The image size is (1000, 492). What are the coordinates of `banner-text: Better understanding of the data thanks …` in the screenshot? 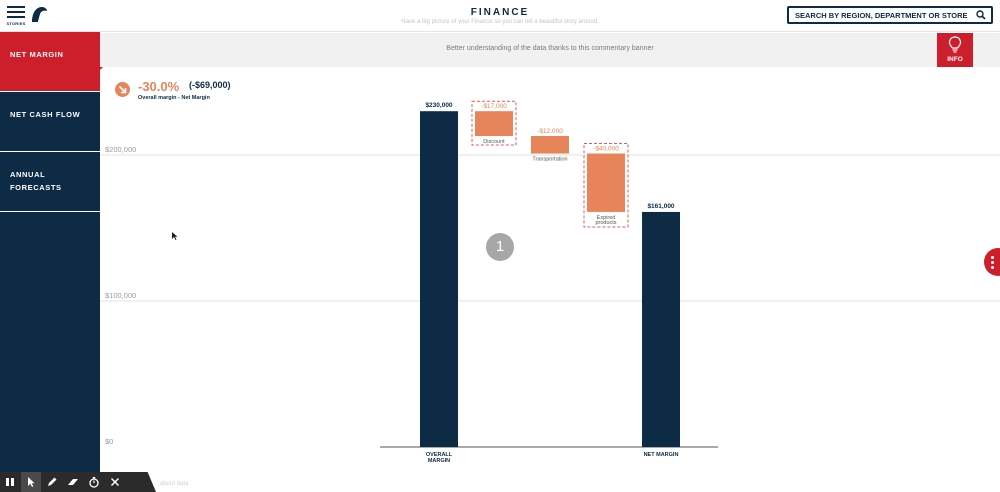 It's located at (550, 48).